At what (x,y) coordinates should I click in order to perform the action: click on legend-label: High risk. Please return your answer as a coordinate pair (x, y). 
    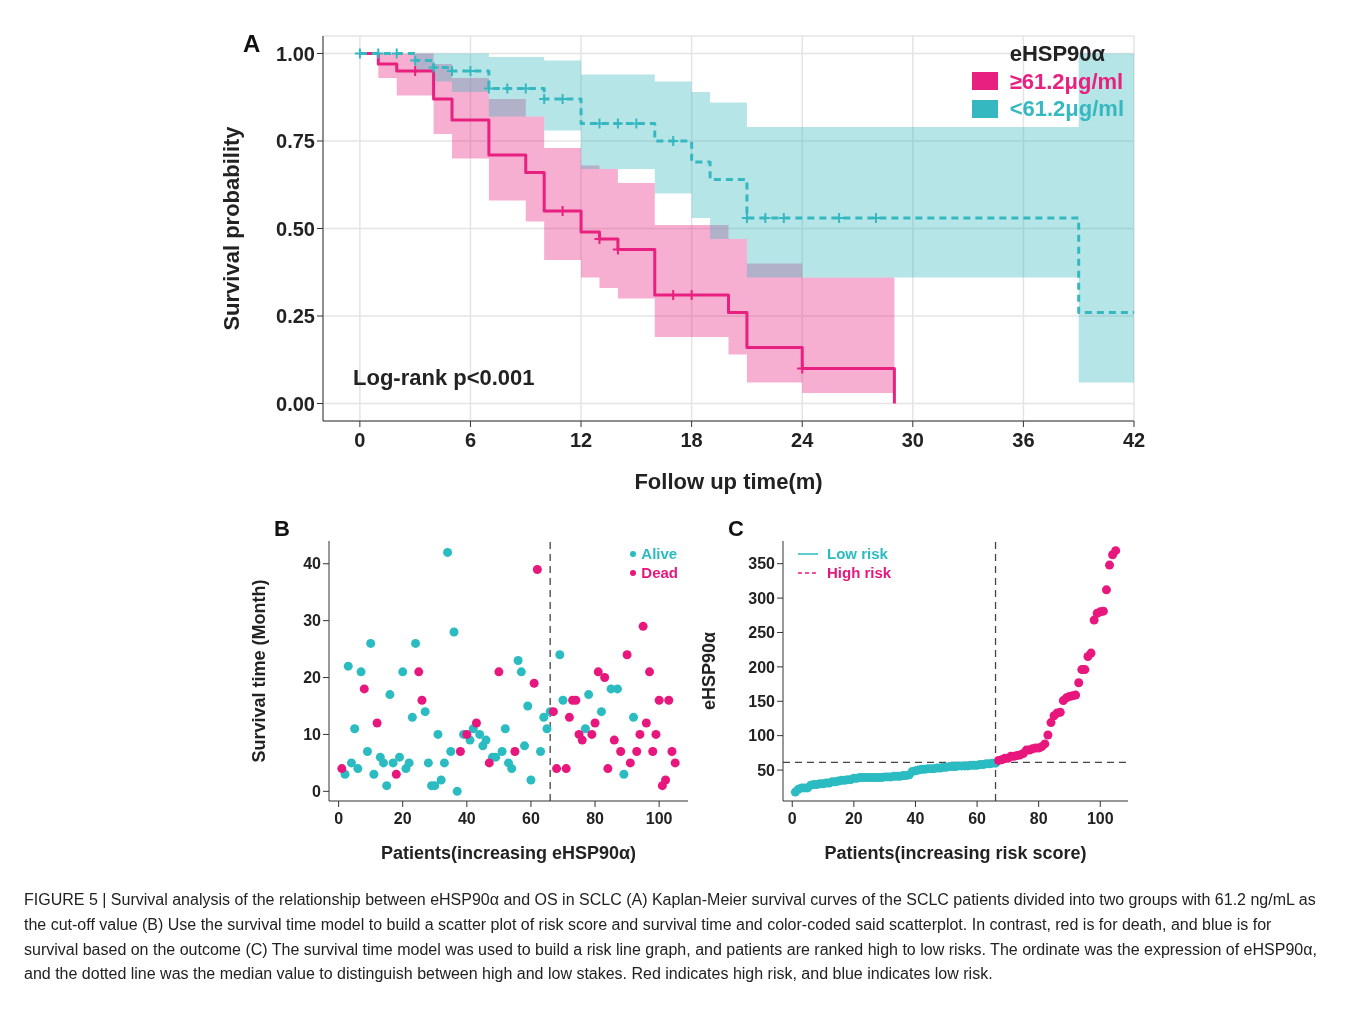
    Looking at the image, I should click on (859, 573).